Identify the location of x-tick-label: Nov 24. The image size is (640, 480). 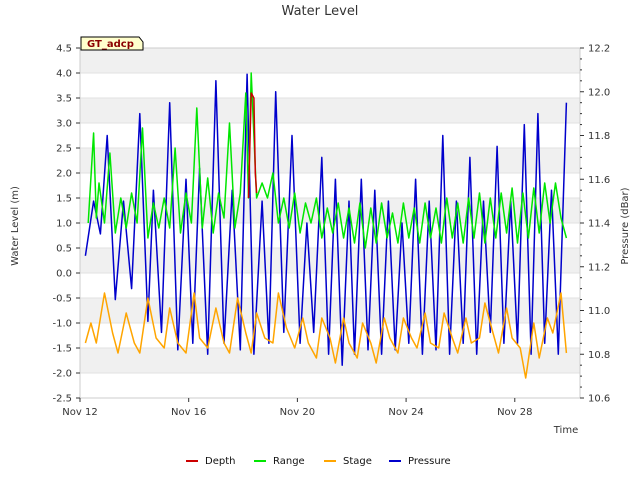
(405, 412).